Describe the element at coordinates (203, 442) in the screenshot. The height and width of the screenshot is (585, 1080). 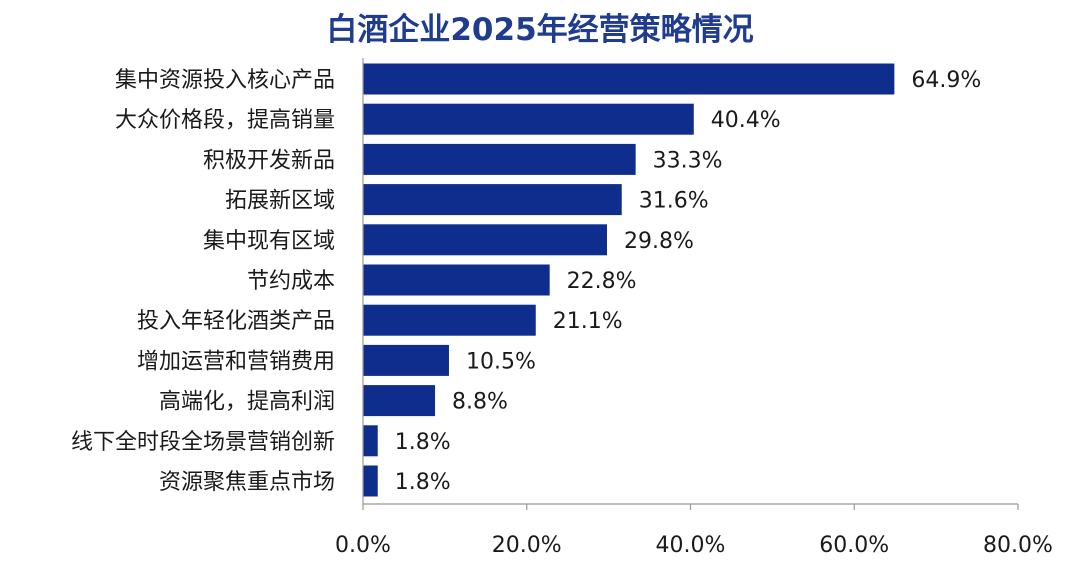
I see `category-label: 线下全时段全场景营销创新` at that location.